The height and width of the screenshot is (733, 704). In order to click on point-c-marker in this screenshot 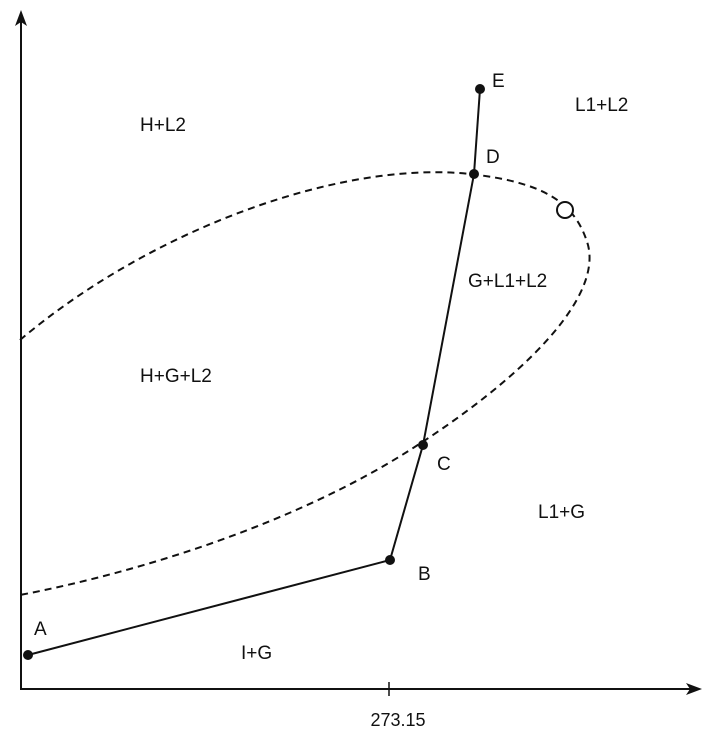, I will do `click(423, 445)`.